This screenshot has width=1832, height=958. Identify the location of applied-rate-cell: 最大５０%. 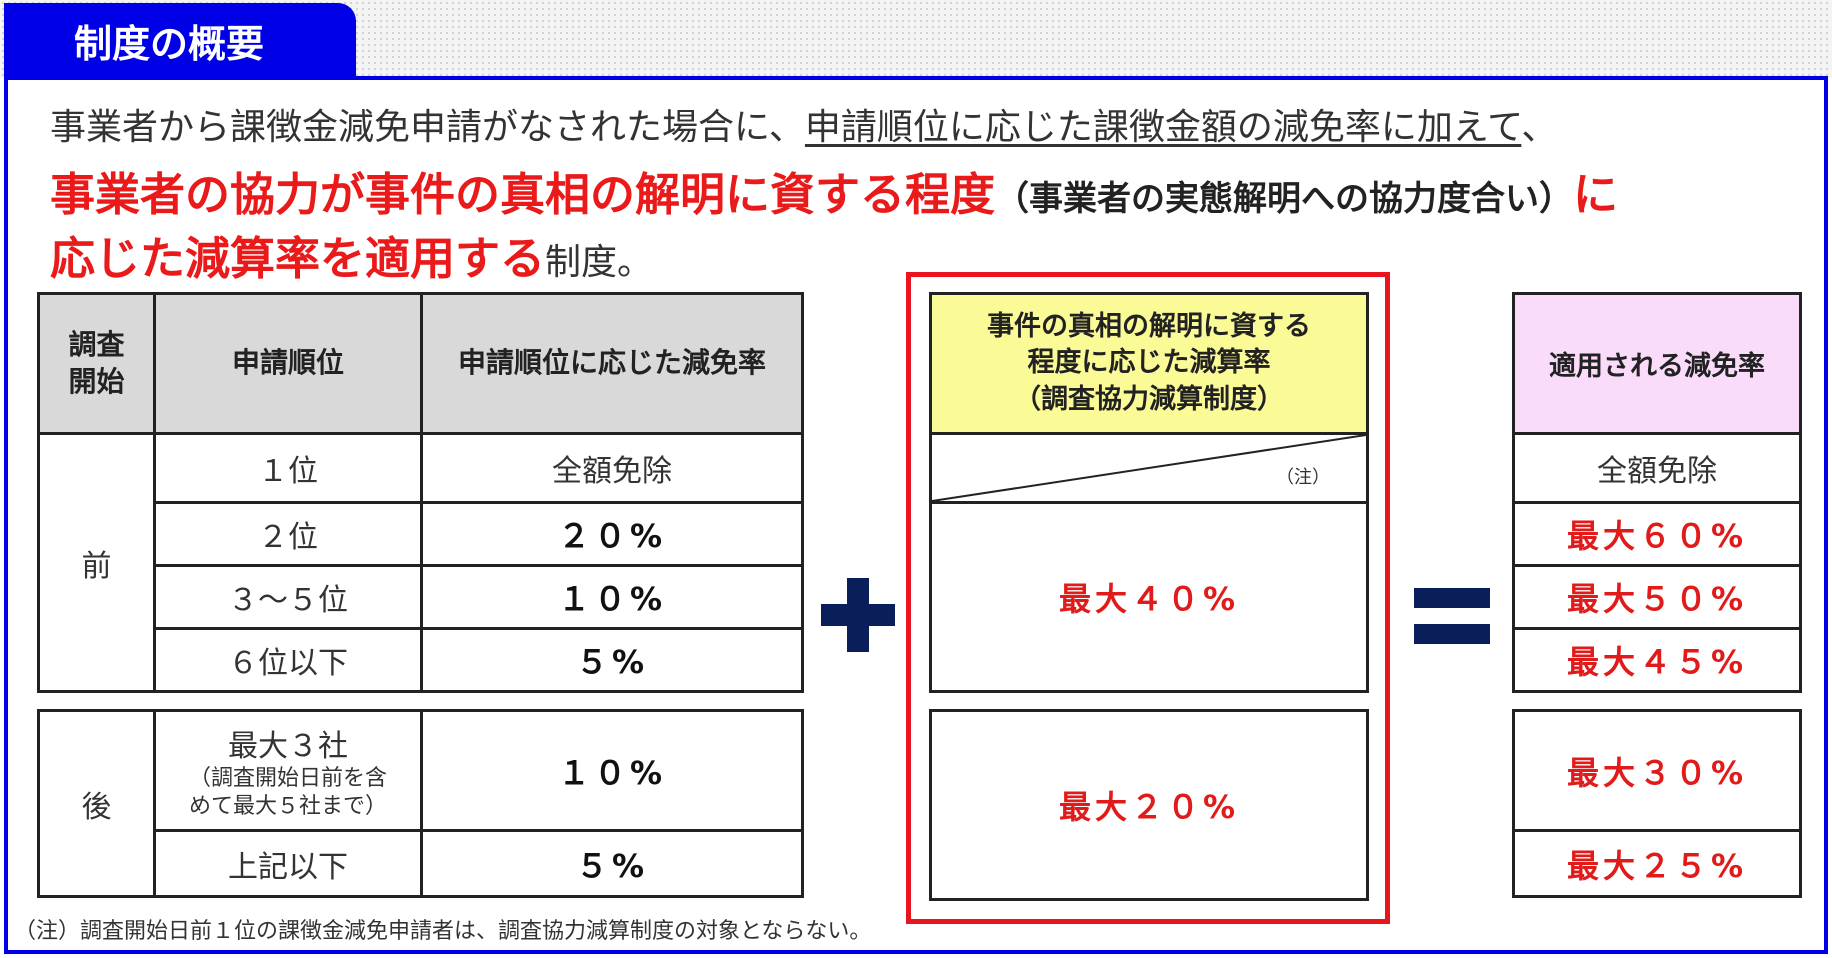
(1657, 597).